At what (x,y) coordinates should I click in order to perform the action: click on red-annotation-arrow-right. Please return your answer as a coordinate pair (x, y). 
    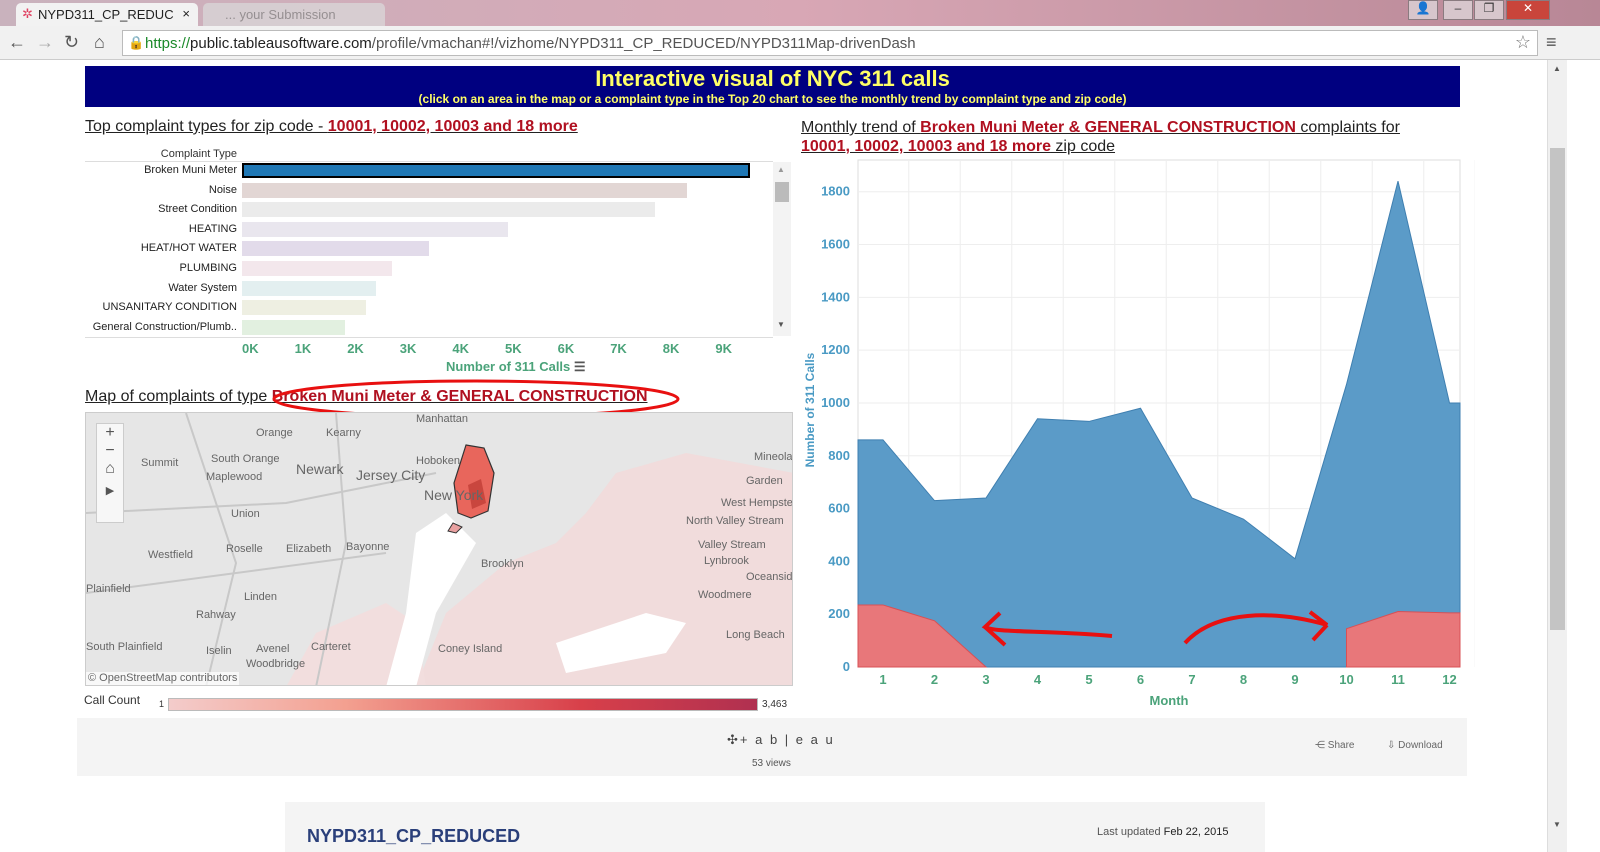
    Looking at the image, I should click on (1256, 627).